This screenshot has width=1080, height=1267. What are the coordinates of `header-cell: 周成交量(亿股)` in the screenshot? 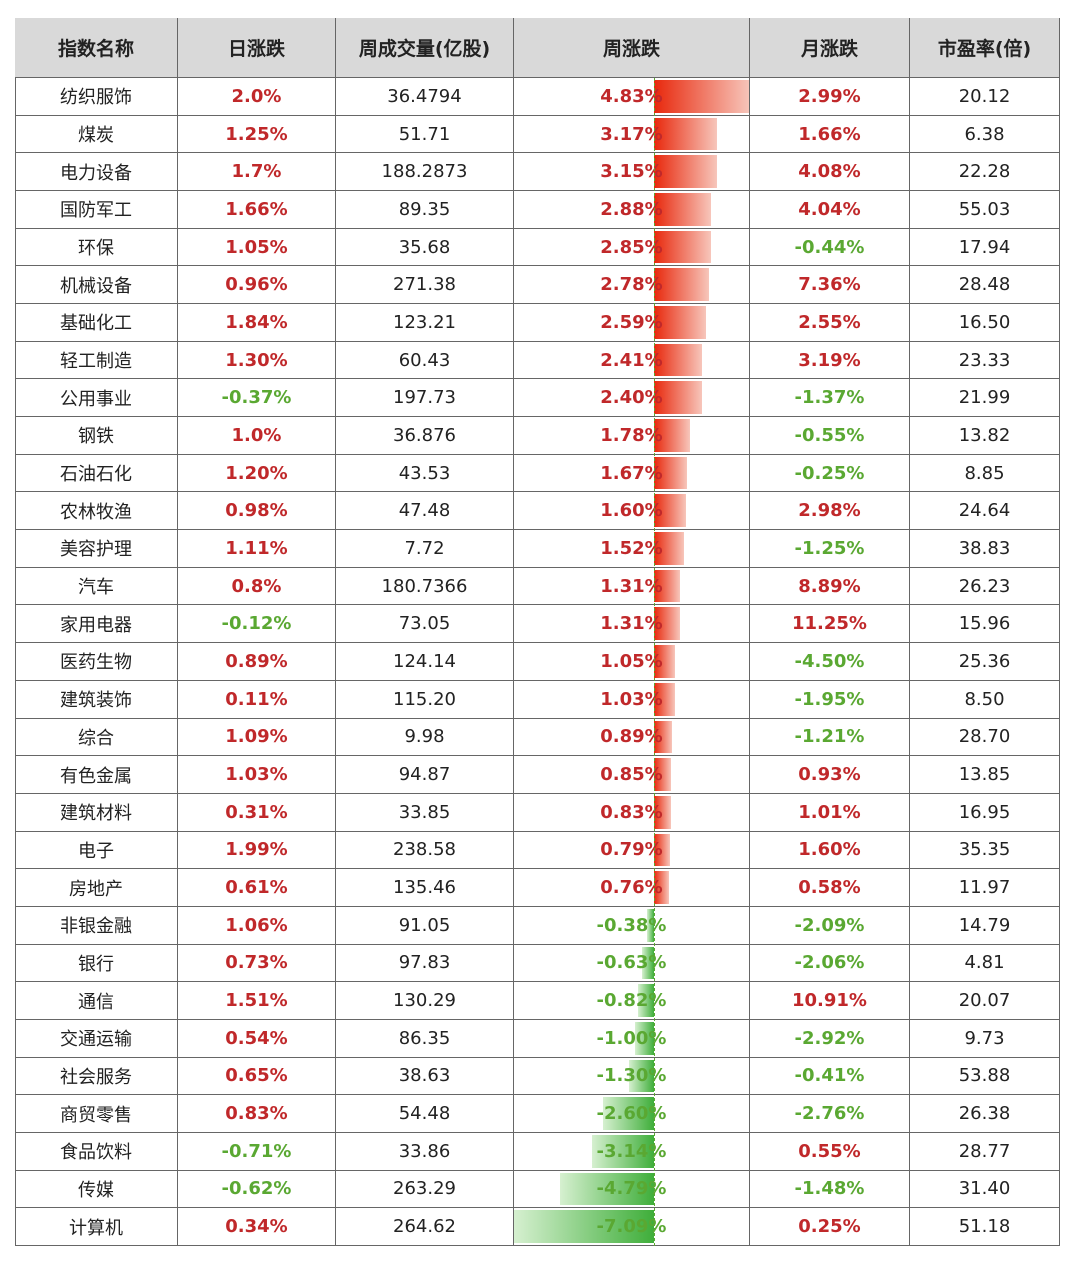 It's located at (425, 48).